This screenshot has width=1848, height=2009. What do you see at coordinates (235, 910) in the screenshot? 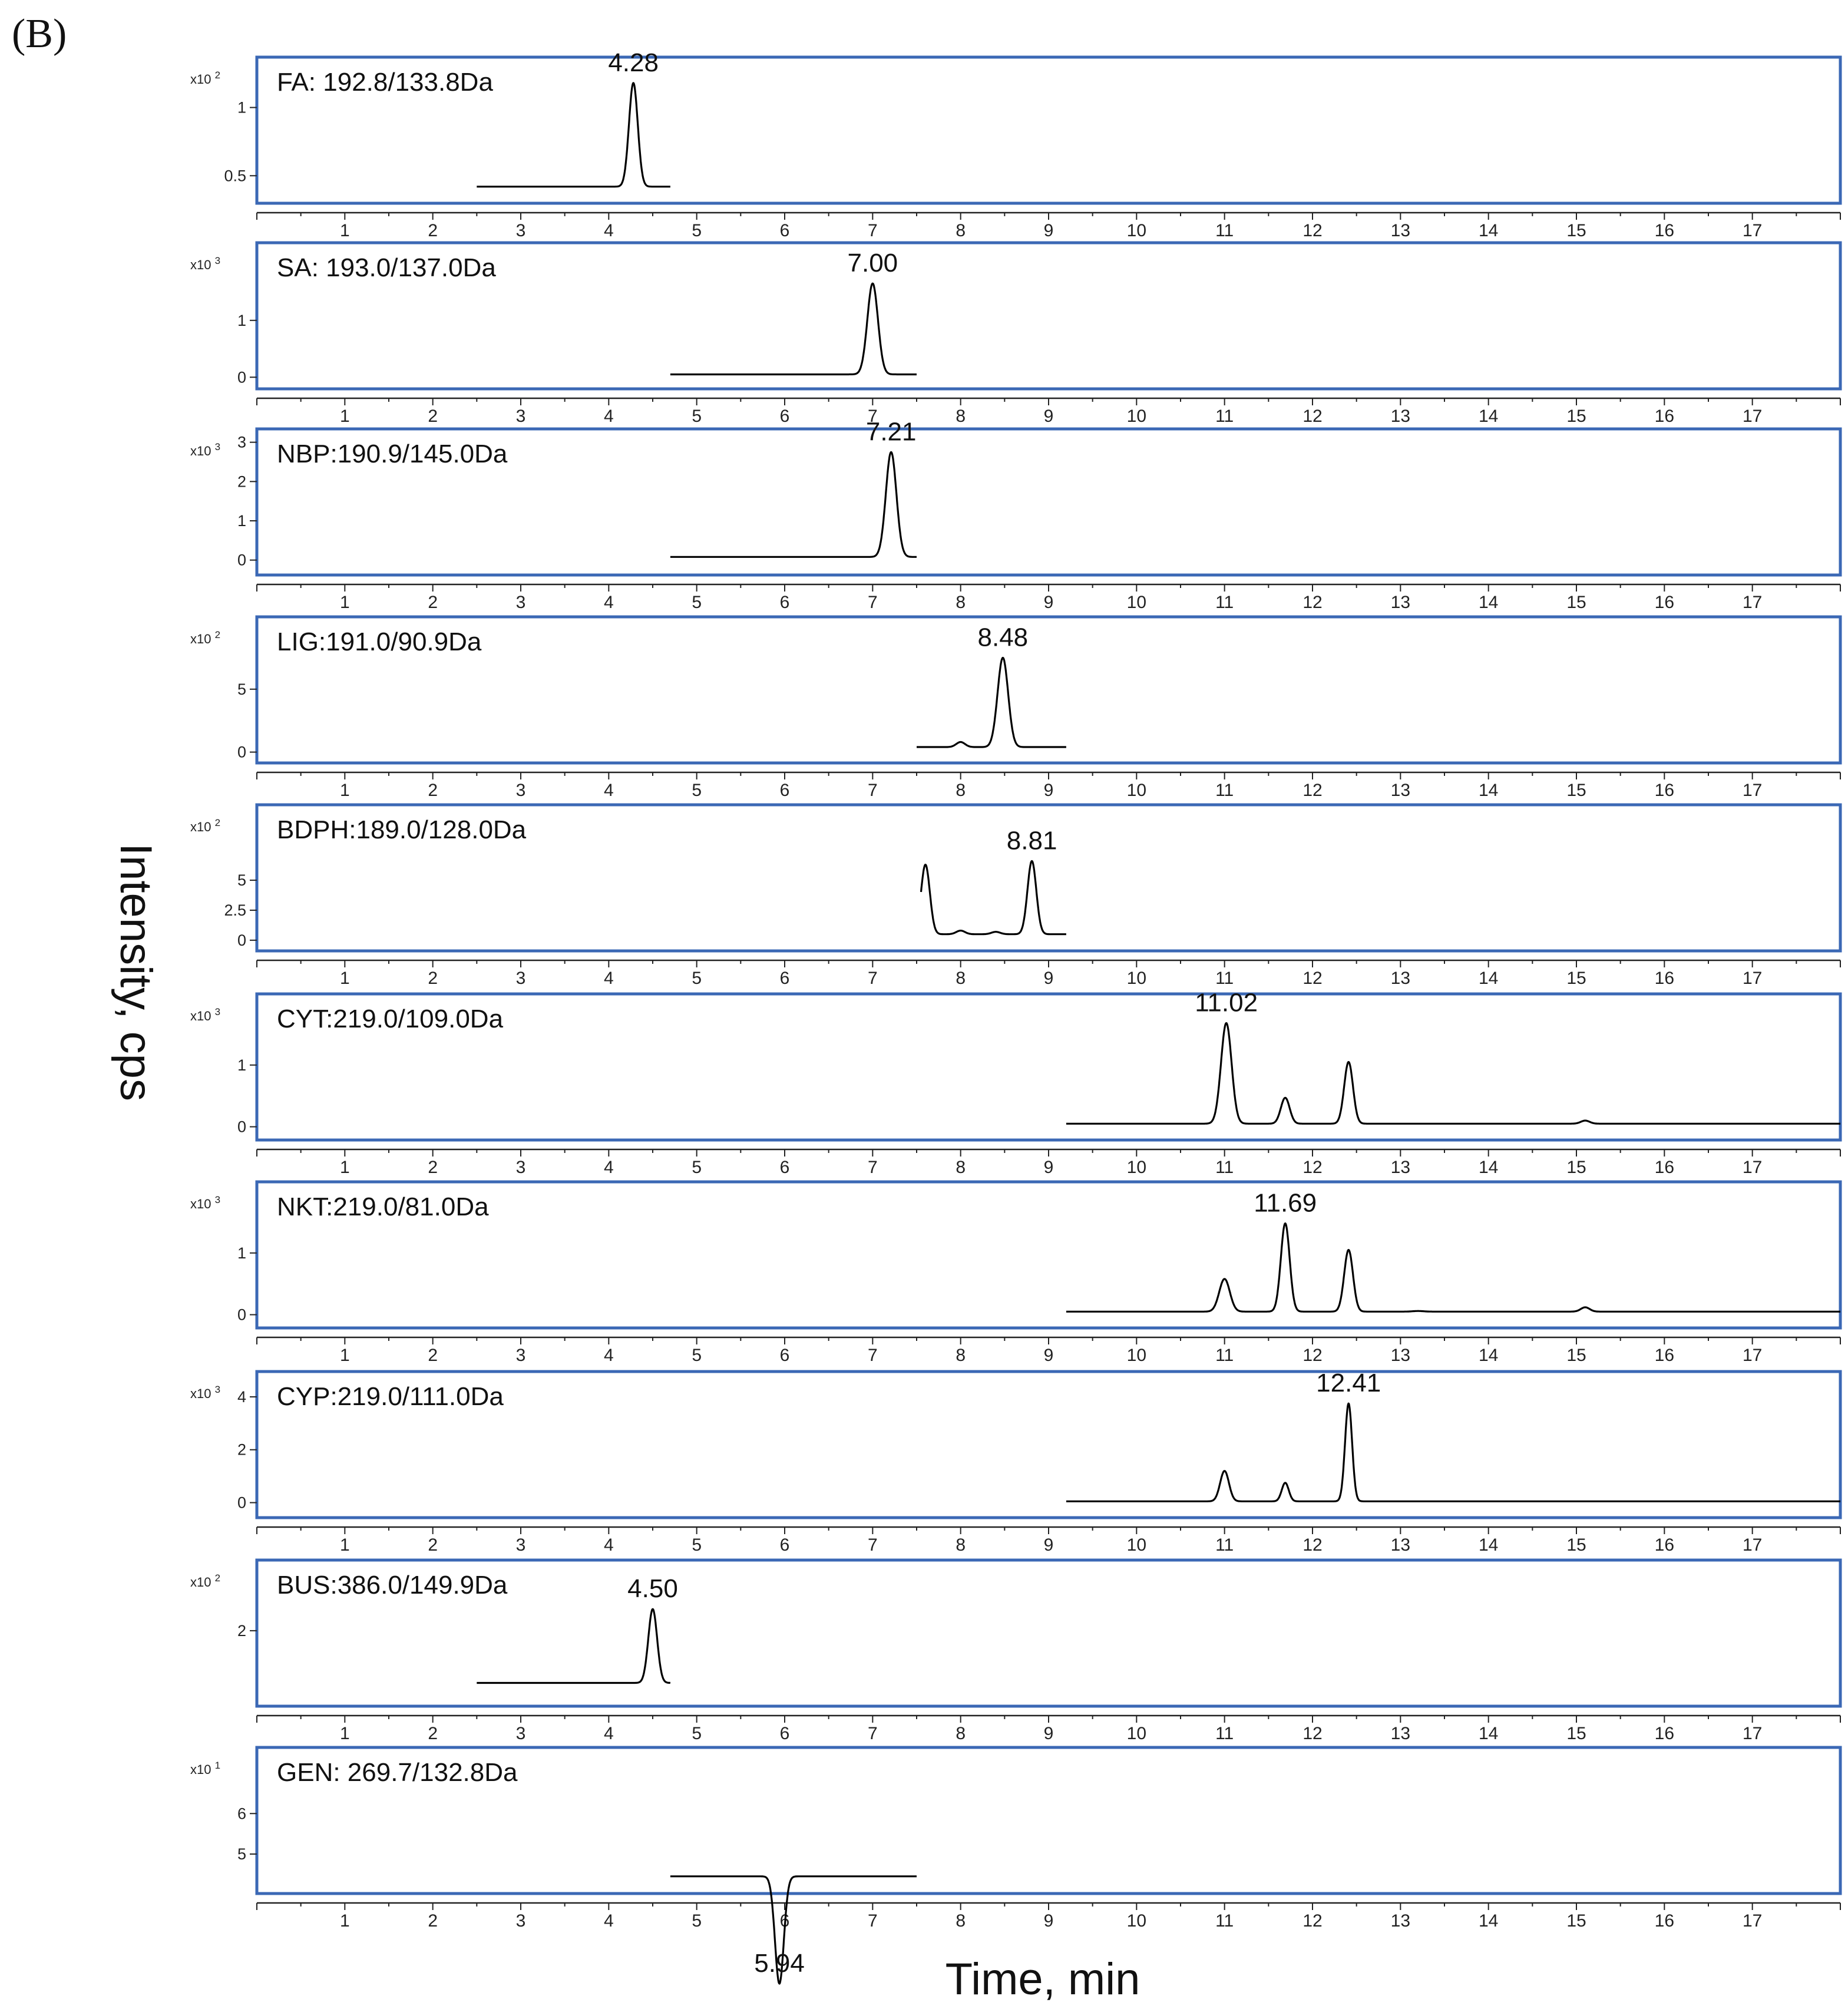
I see `y-tick-label: 2.5` at bounding box center [235, 910].